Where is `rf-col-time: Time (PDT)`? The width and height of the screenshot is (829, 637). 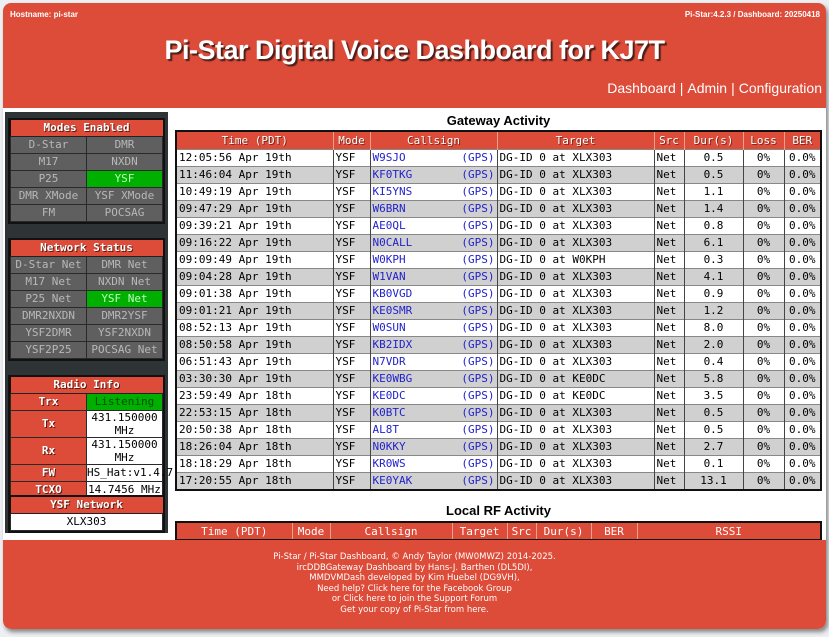
rf-col-time: Time (PDT) is located at coordinates (234, 531).